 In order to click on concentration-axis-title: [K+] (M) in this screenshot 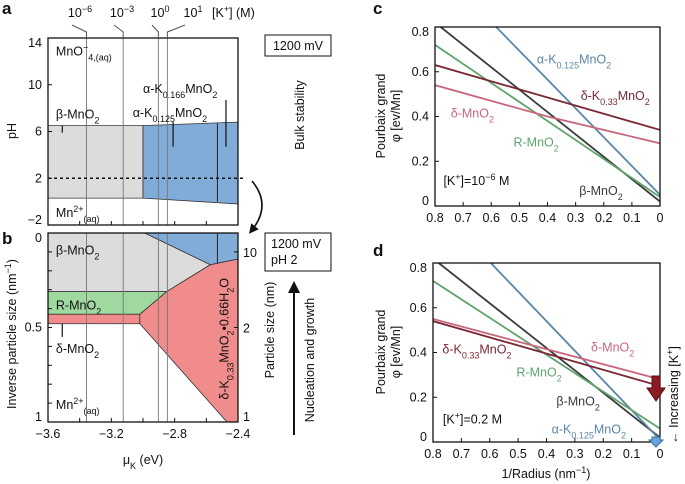, I will do `click(233, 12)`.